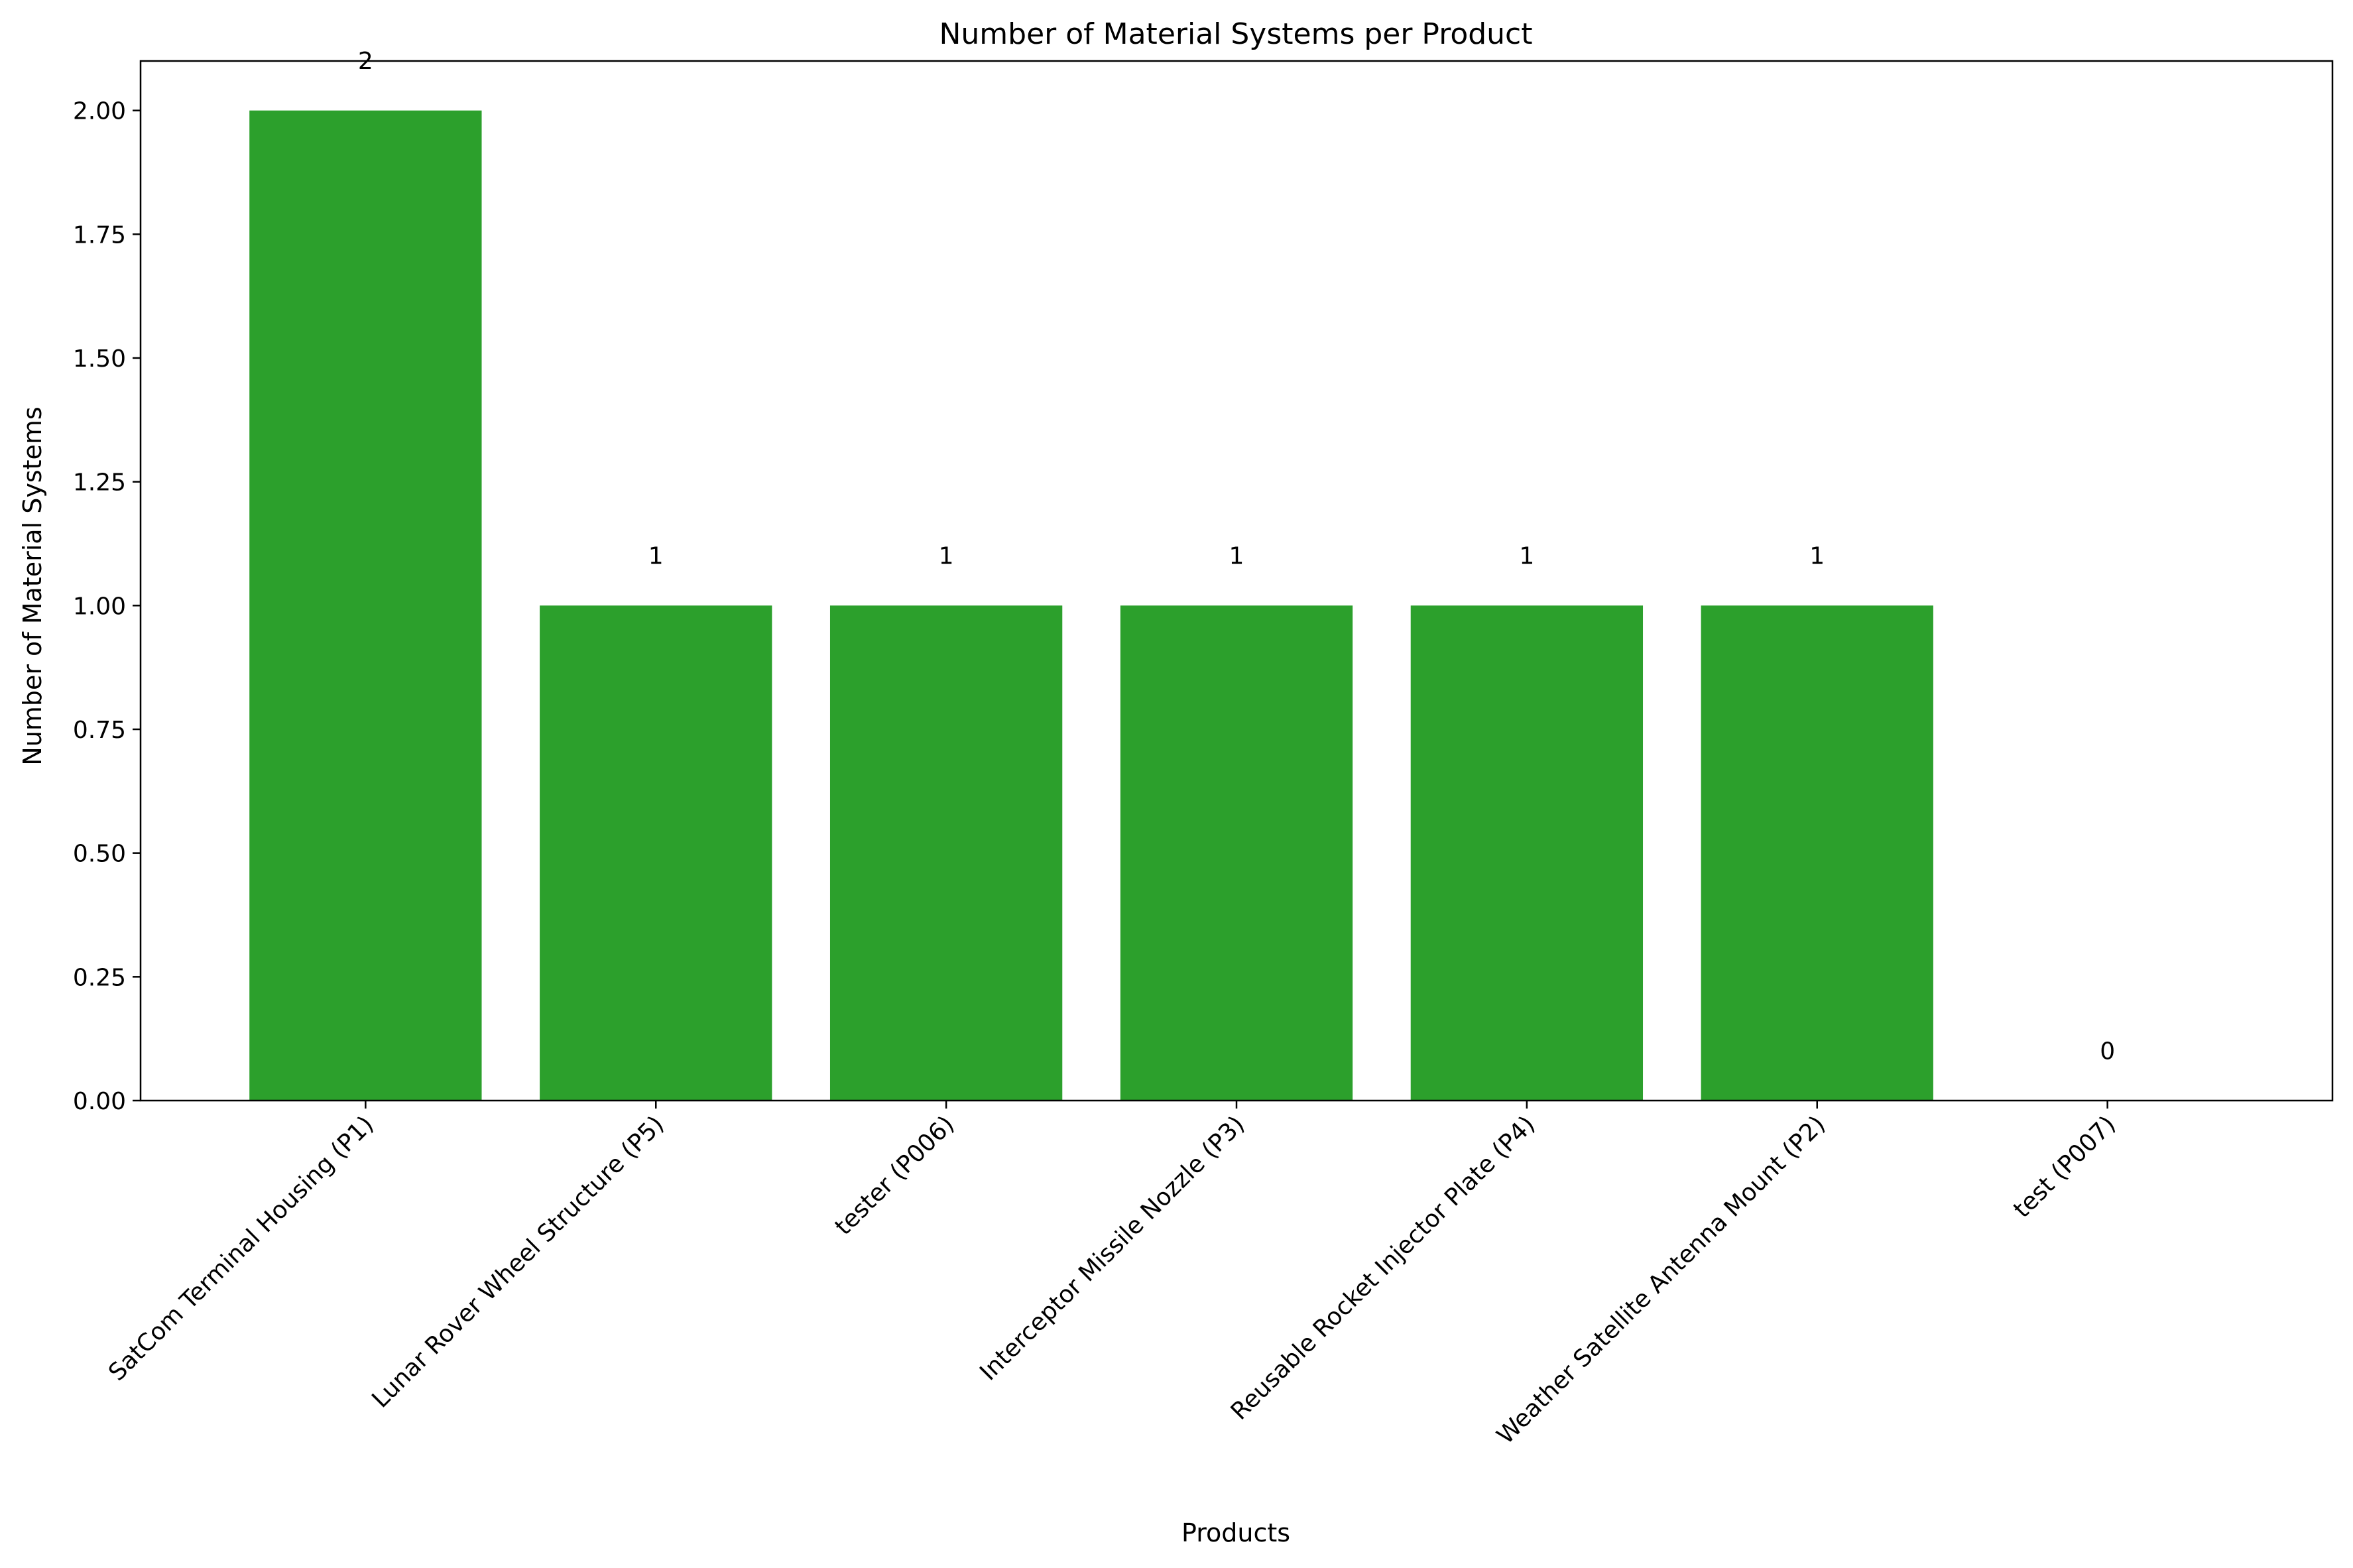  I want to click on chart-title: Number of Material Systems per Product, so click(1236, 34).